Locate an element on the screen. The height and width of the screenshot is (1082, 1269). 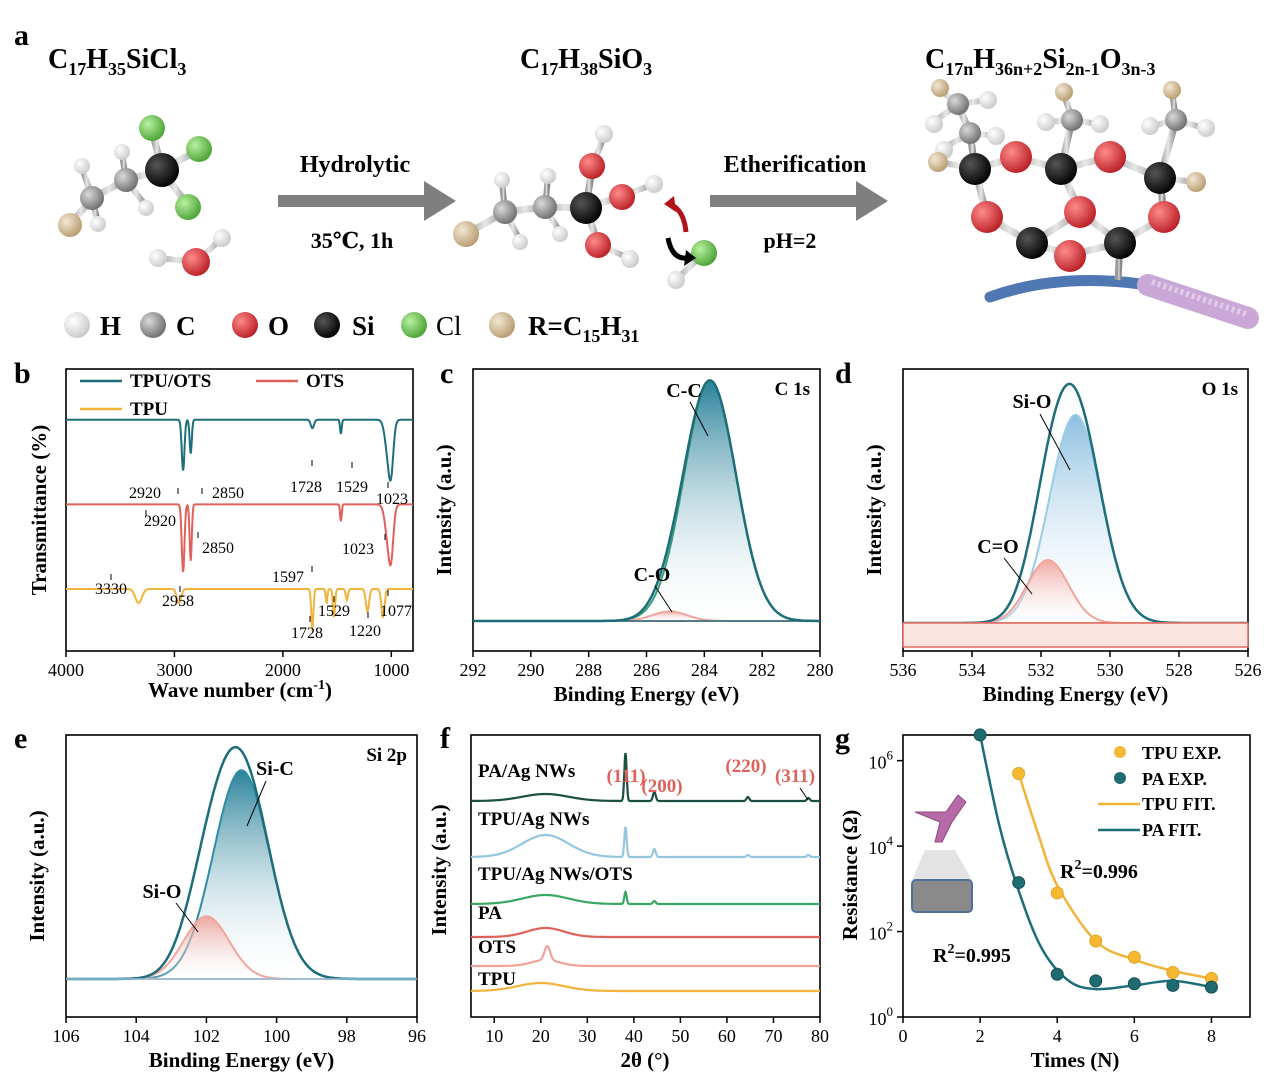
x-tick-label: 528 is located at coordinates (1179, 670).